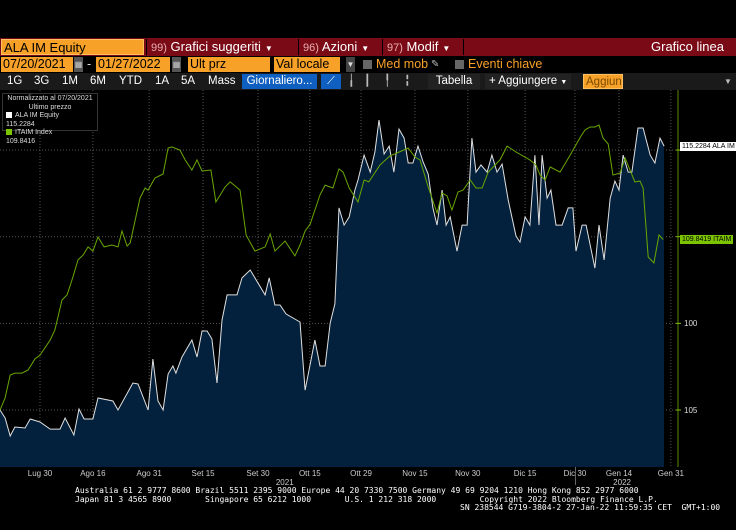 This screenshot has width=736, height=530. I want to click on range-1m: 1M, so click(70, 81).